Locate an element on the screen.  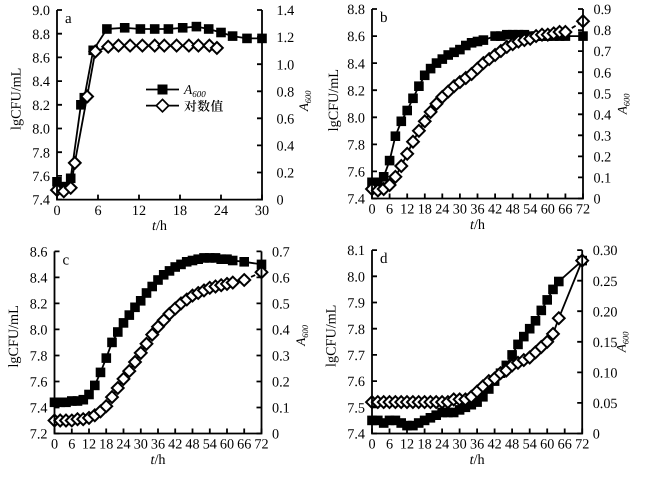
svg-text: b is located at coordinates (384, 18).